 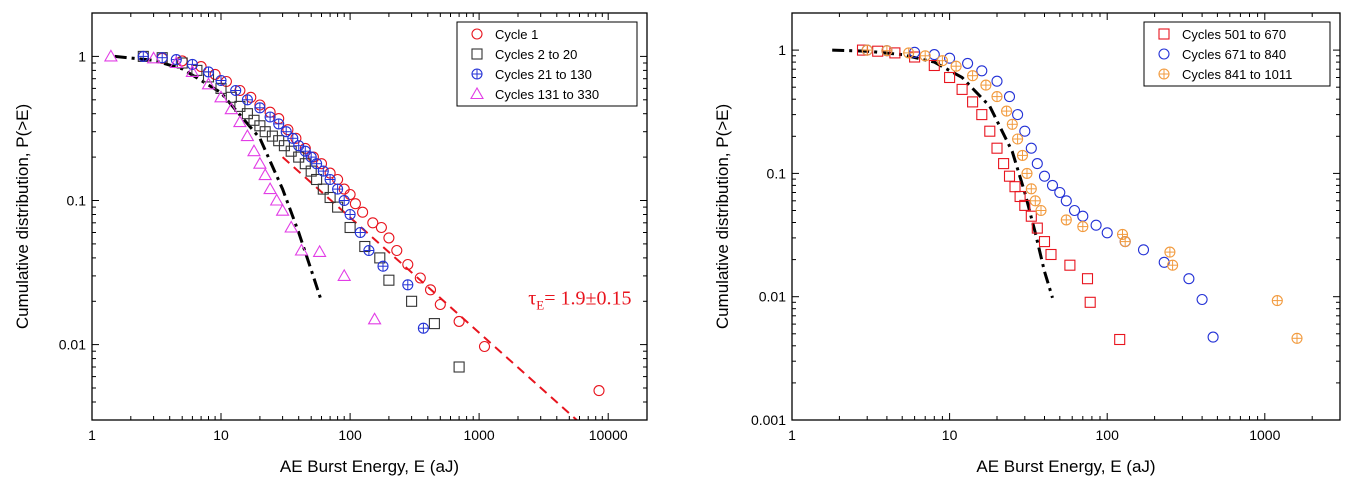 I want to click on y-tick-label: 0.1, so click(x=777, y=173).